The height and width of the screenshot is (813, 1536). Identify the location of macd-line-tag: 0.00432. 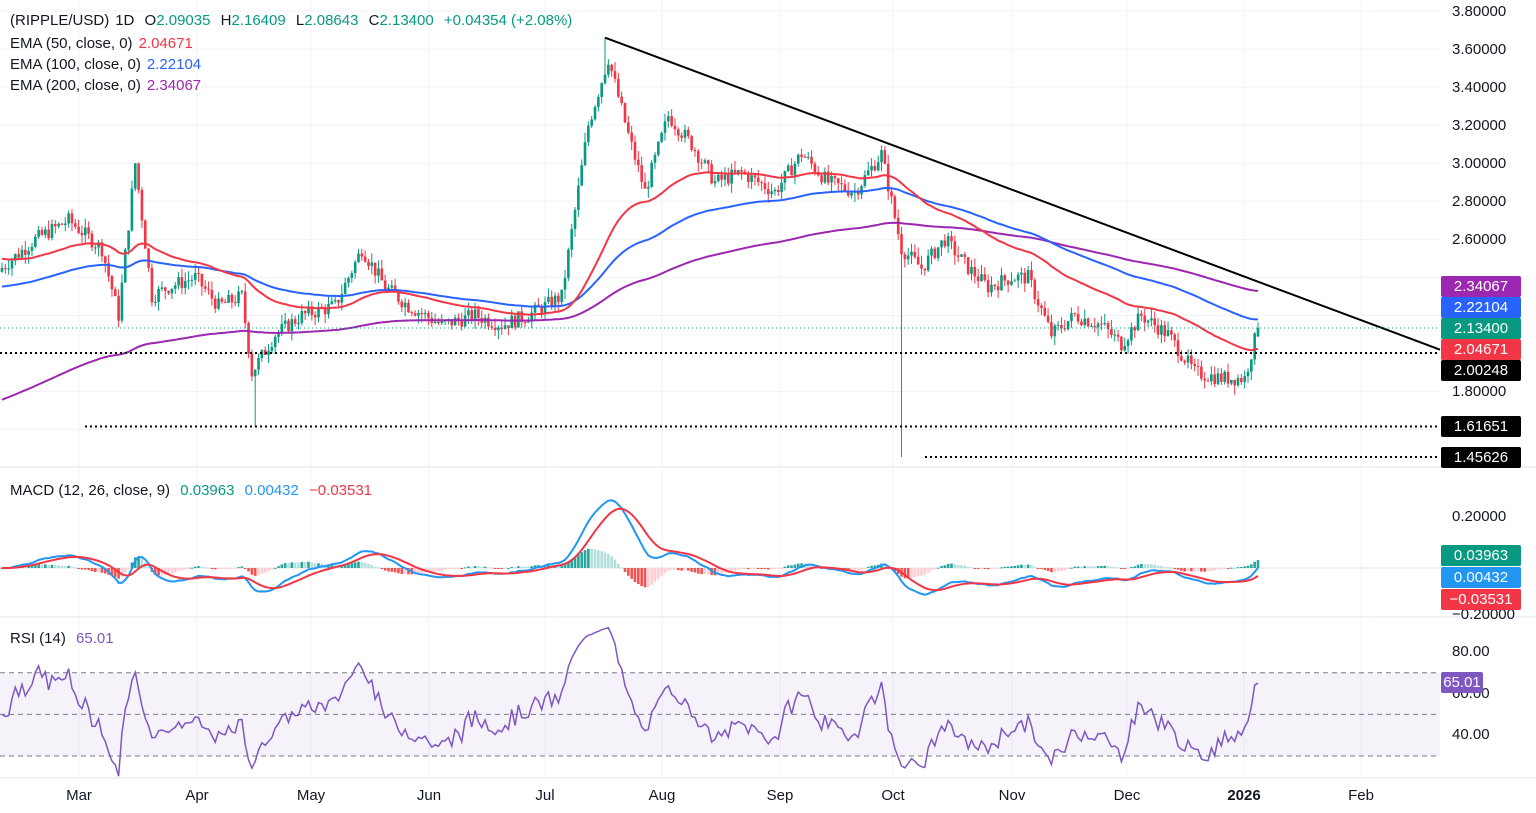
(1481, 577).